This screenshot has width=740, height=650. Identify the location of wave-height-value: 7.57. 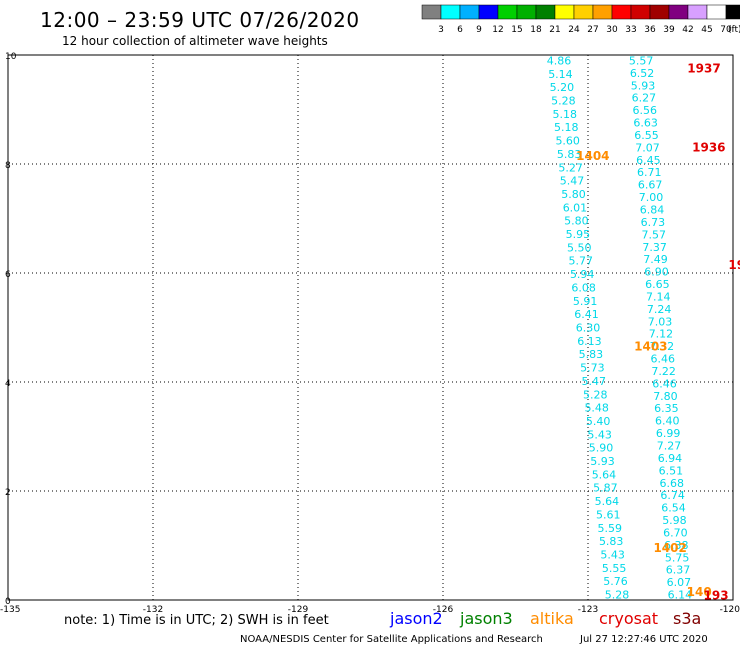
(654, 234).